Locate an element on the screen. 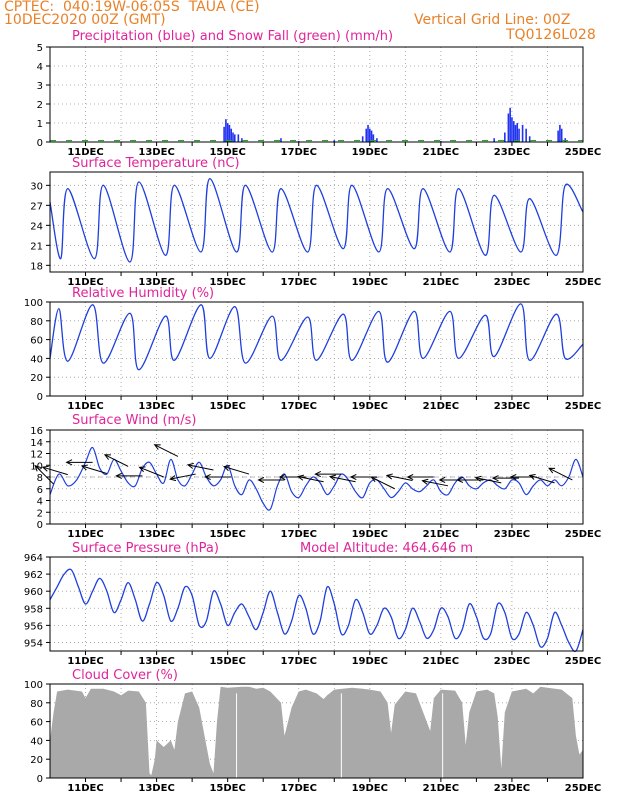  precip-xtick-label: 19DEC is located at coordinates (370, 152).